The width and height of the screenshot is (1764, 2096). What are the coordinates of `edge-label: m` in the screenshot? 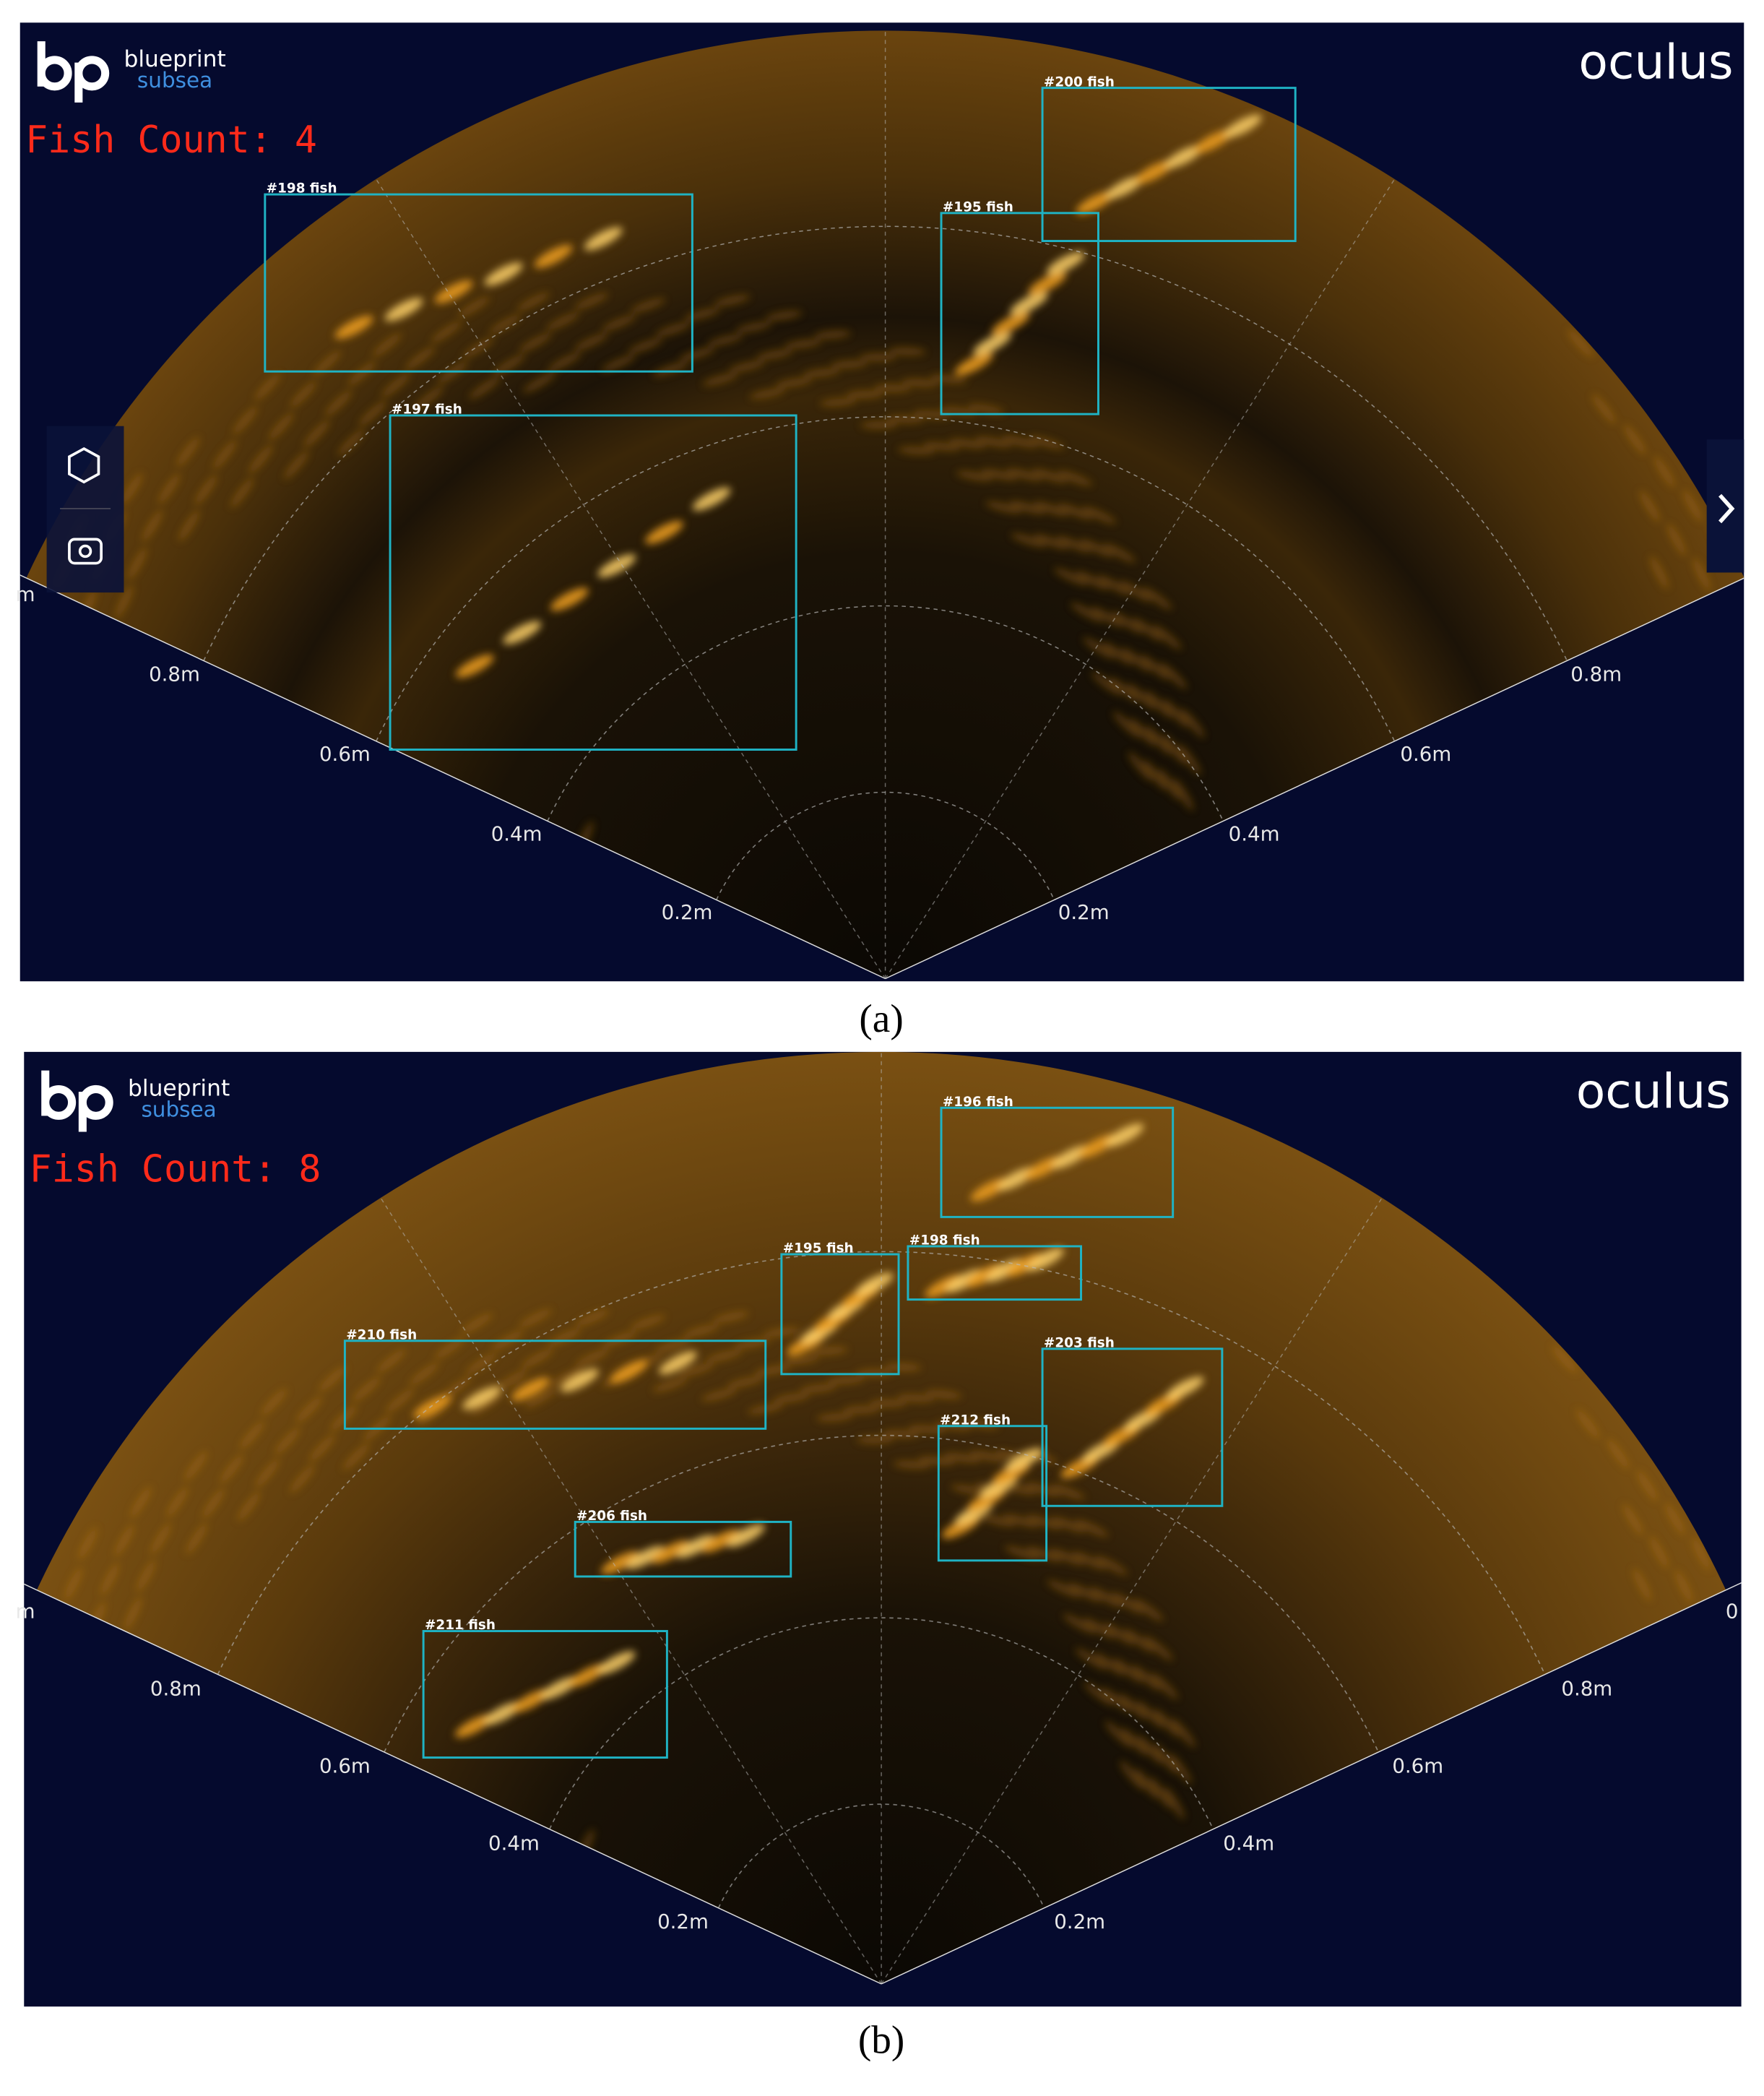 It's located at (25, 1611).